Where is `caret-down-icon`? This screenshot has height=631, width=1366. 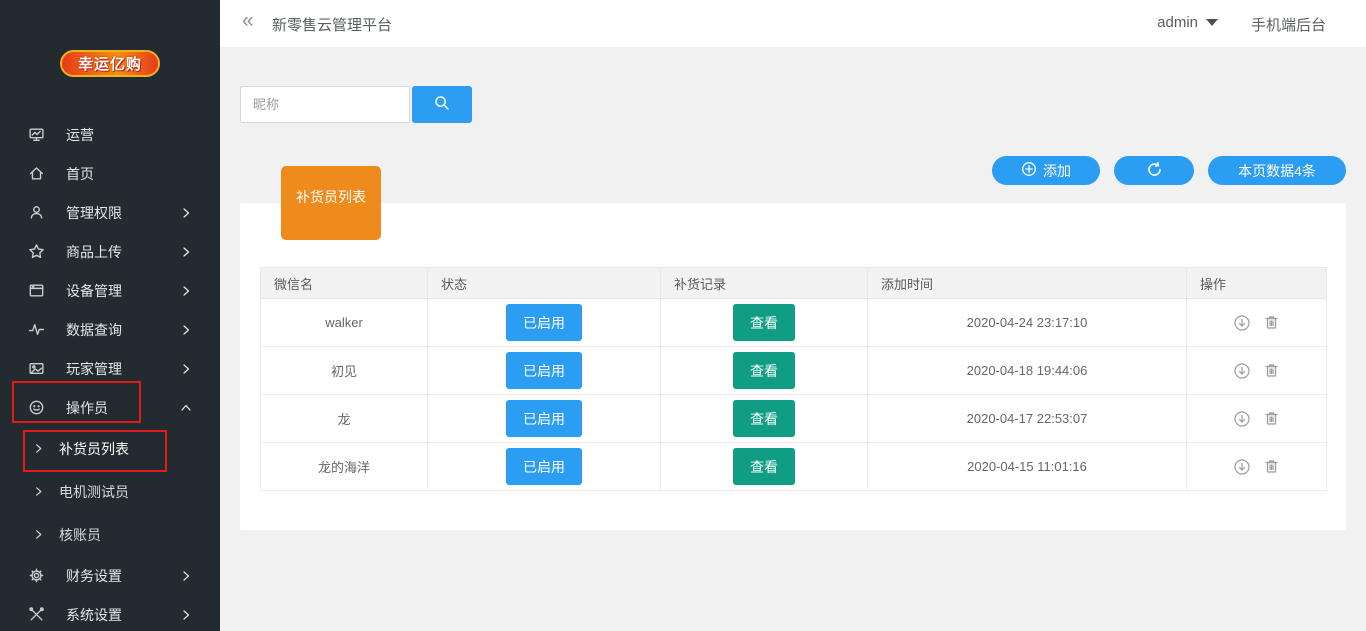
caret-down-icon is located at coordinates (1212, 22).